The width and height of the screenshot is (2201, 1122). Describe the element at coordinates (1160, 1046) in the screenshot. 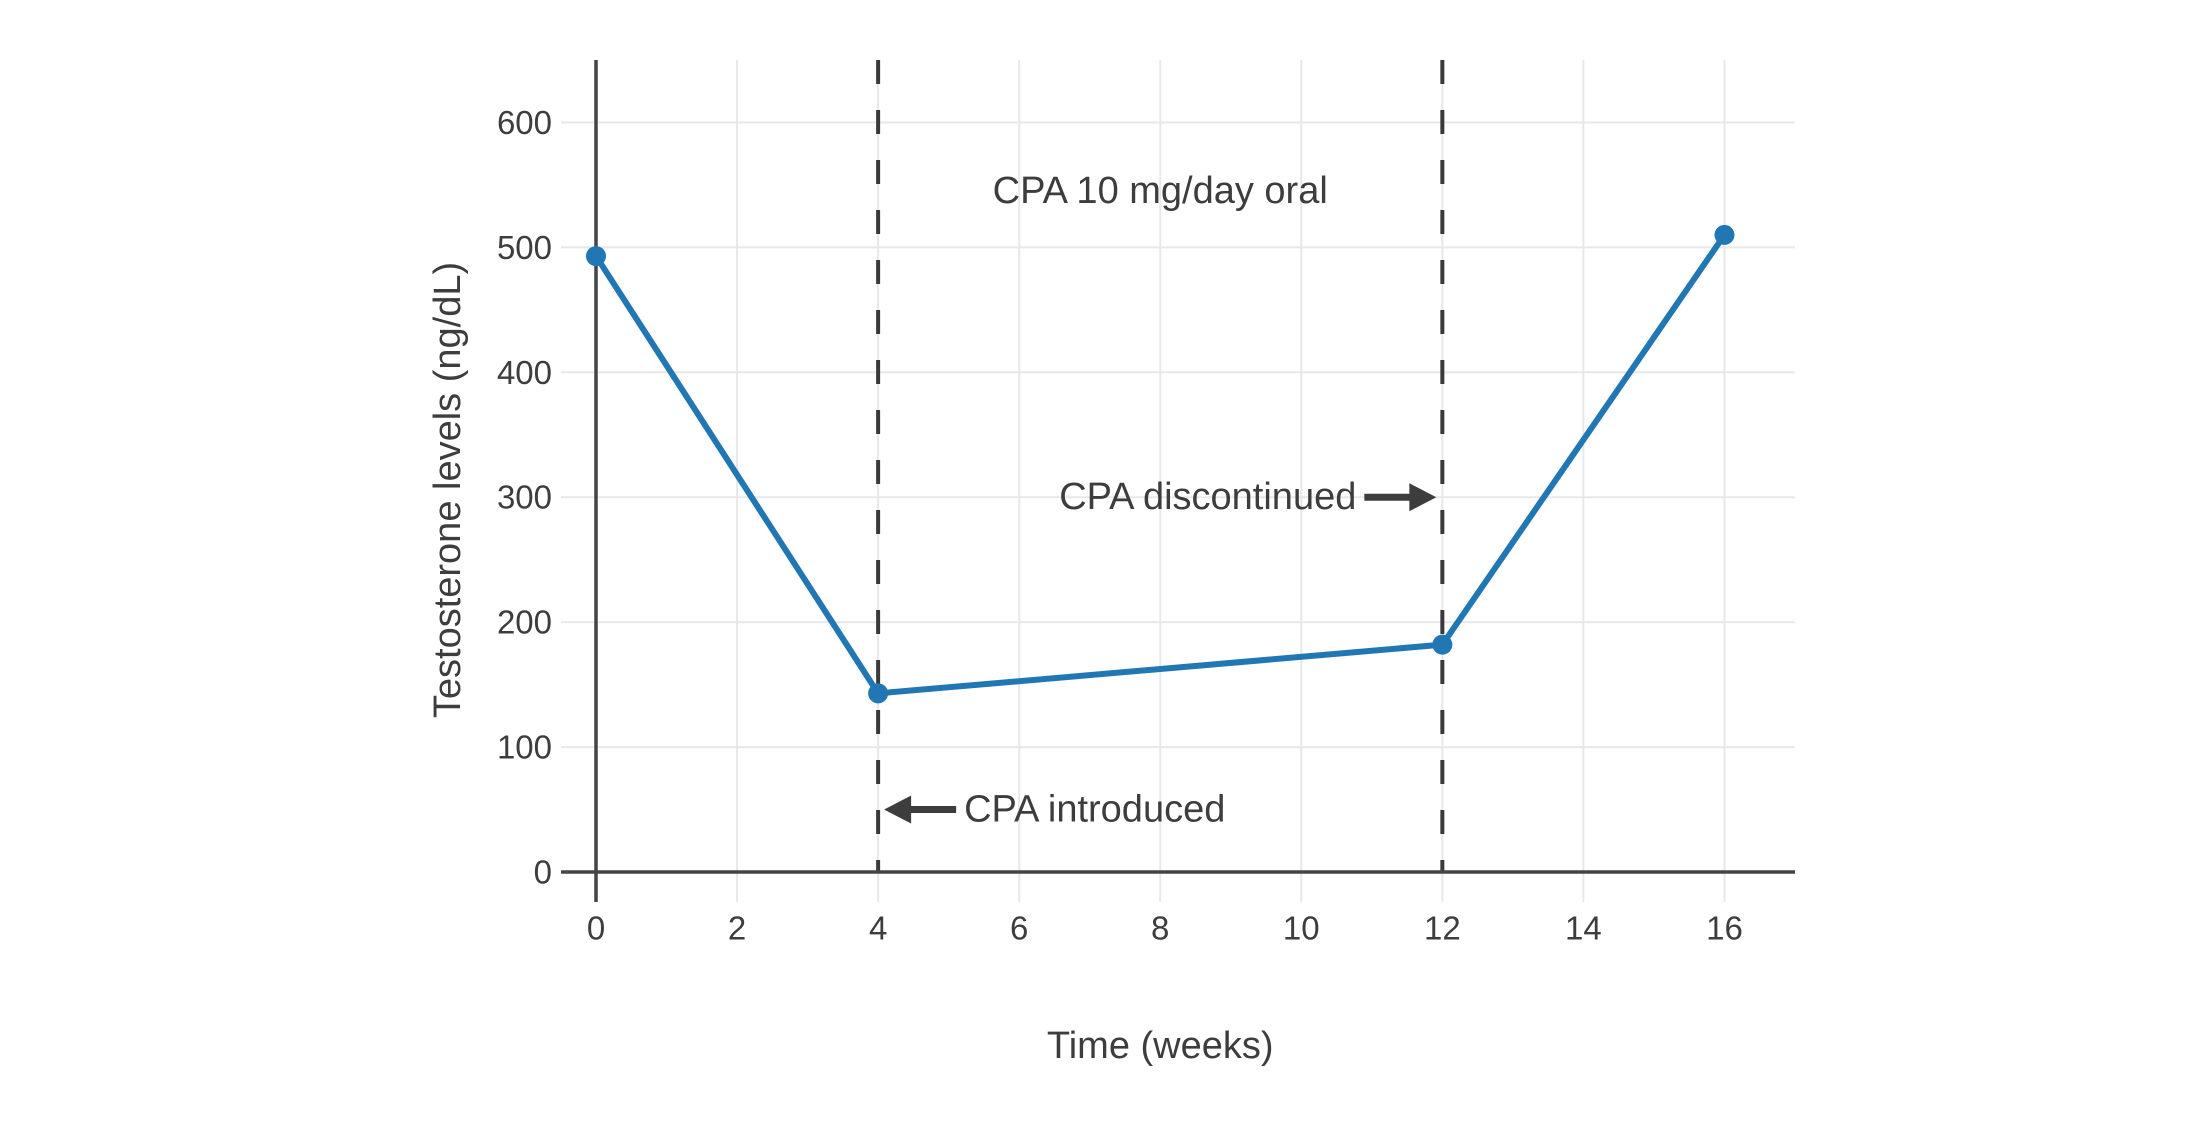

I see `x-axis-title: Time (weeks)` at that location.